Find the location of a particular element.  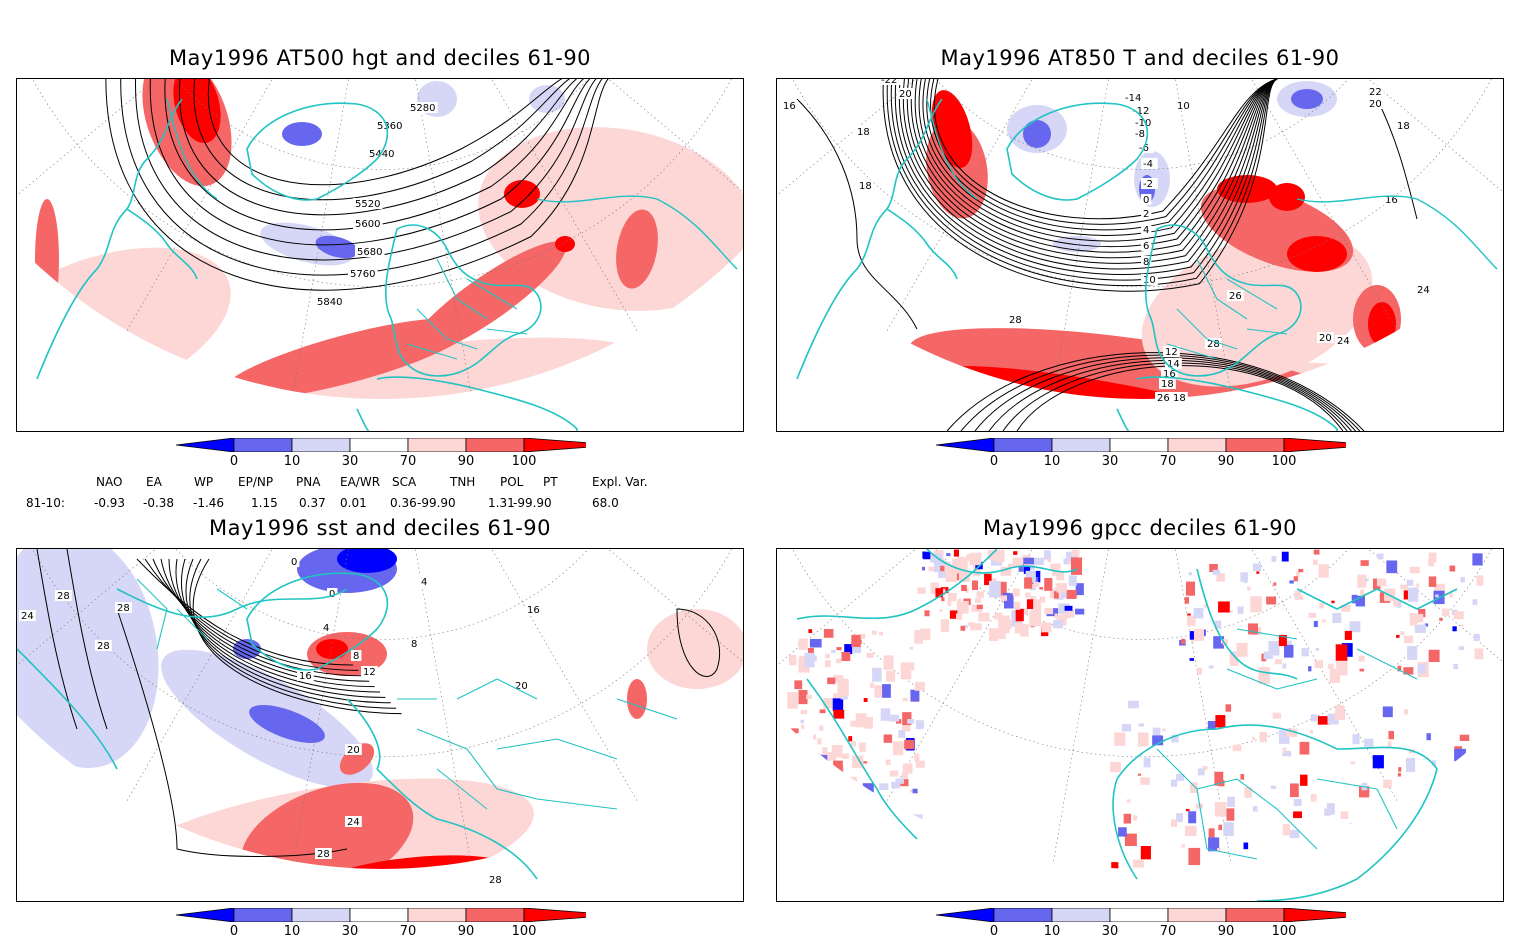

colorbar-label: 90 is located at coordinates (466, 461).